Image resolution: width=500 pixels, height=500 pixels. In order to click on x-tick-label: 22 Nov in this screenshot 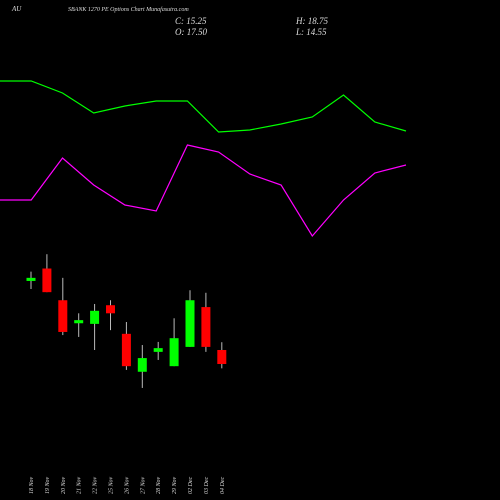, I will do `click(96, 485)`.